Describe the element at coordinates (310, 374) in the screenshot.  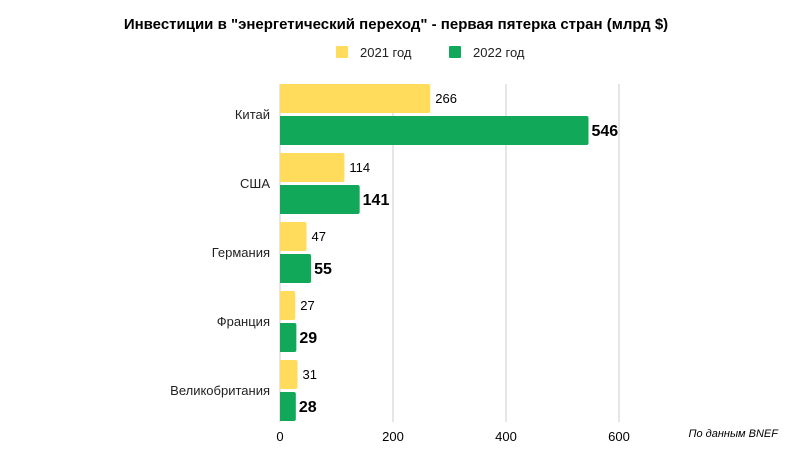
I see `data-label: 31` at that location.